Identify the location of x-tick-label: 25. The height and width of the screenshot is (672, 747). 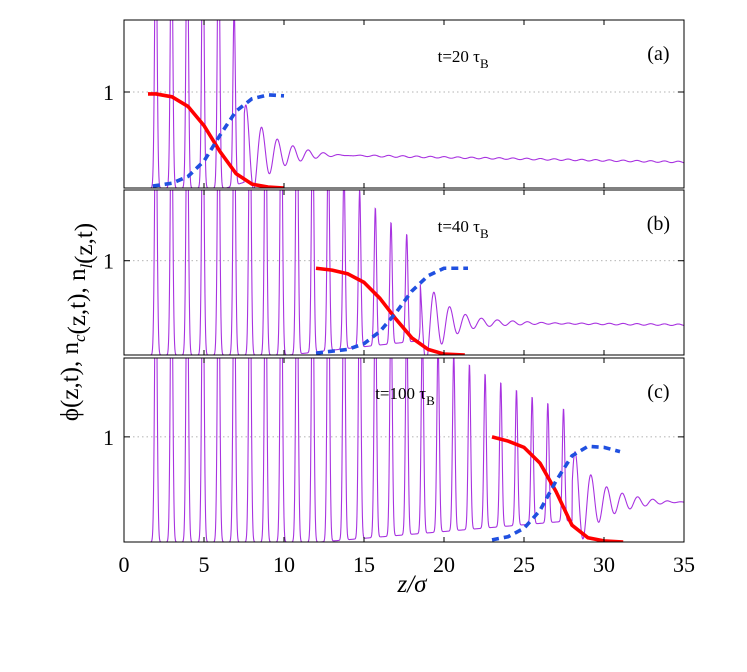
(524, 564).